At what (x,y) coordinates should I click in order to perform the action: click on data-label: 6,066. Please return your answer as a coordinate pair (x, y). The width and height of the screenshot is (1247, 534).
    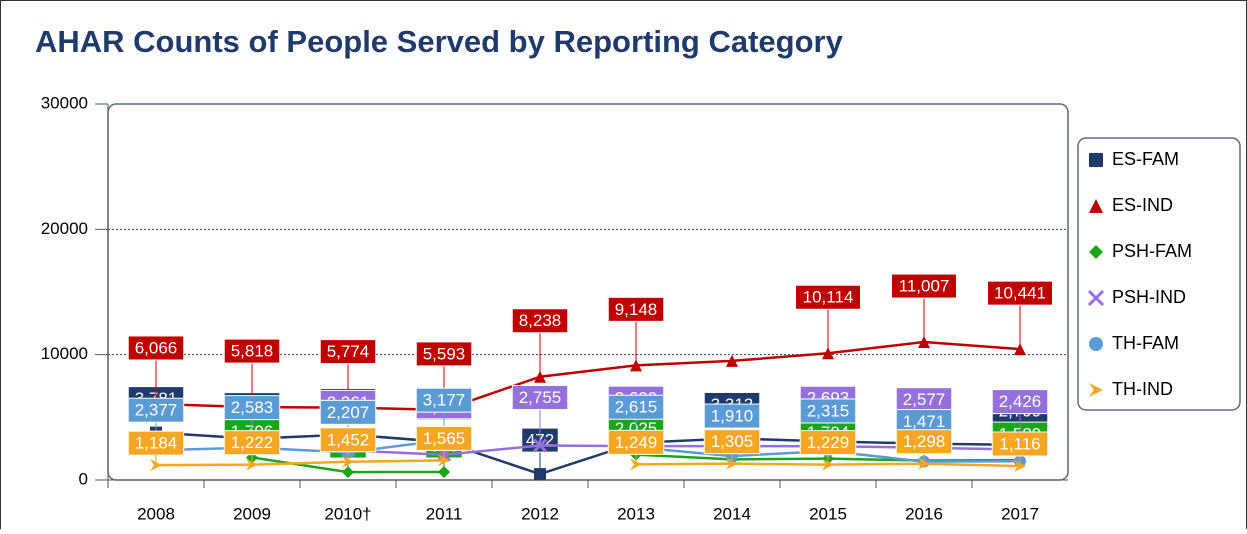
    Looking at the image, I should click on (156, 347).